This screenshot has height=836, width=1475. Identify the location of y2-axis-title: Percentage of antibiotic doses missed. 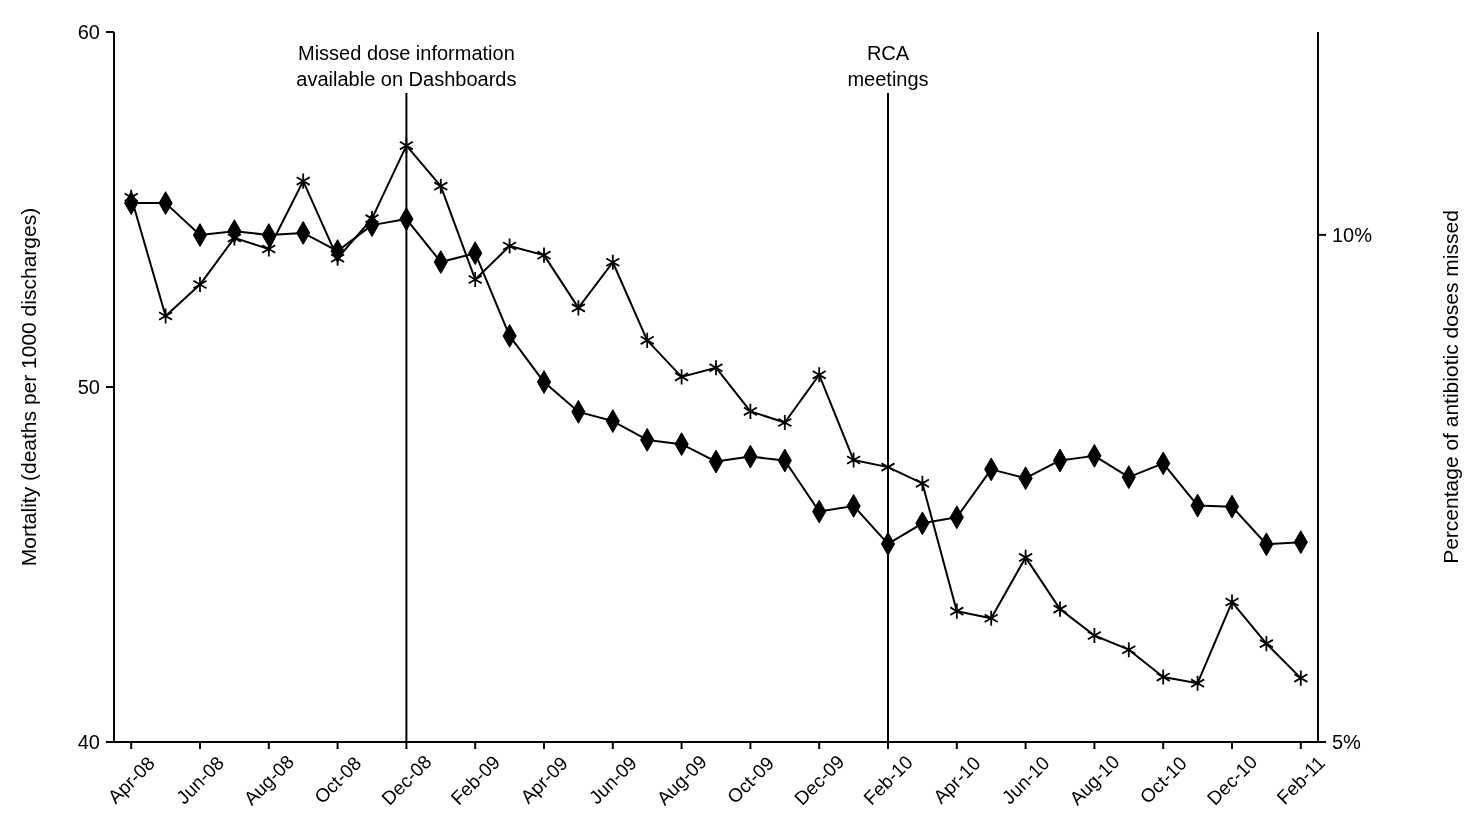
(1450, 387).